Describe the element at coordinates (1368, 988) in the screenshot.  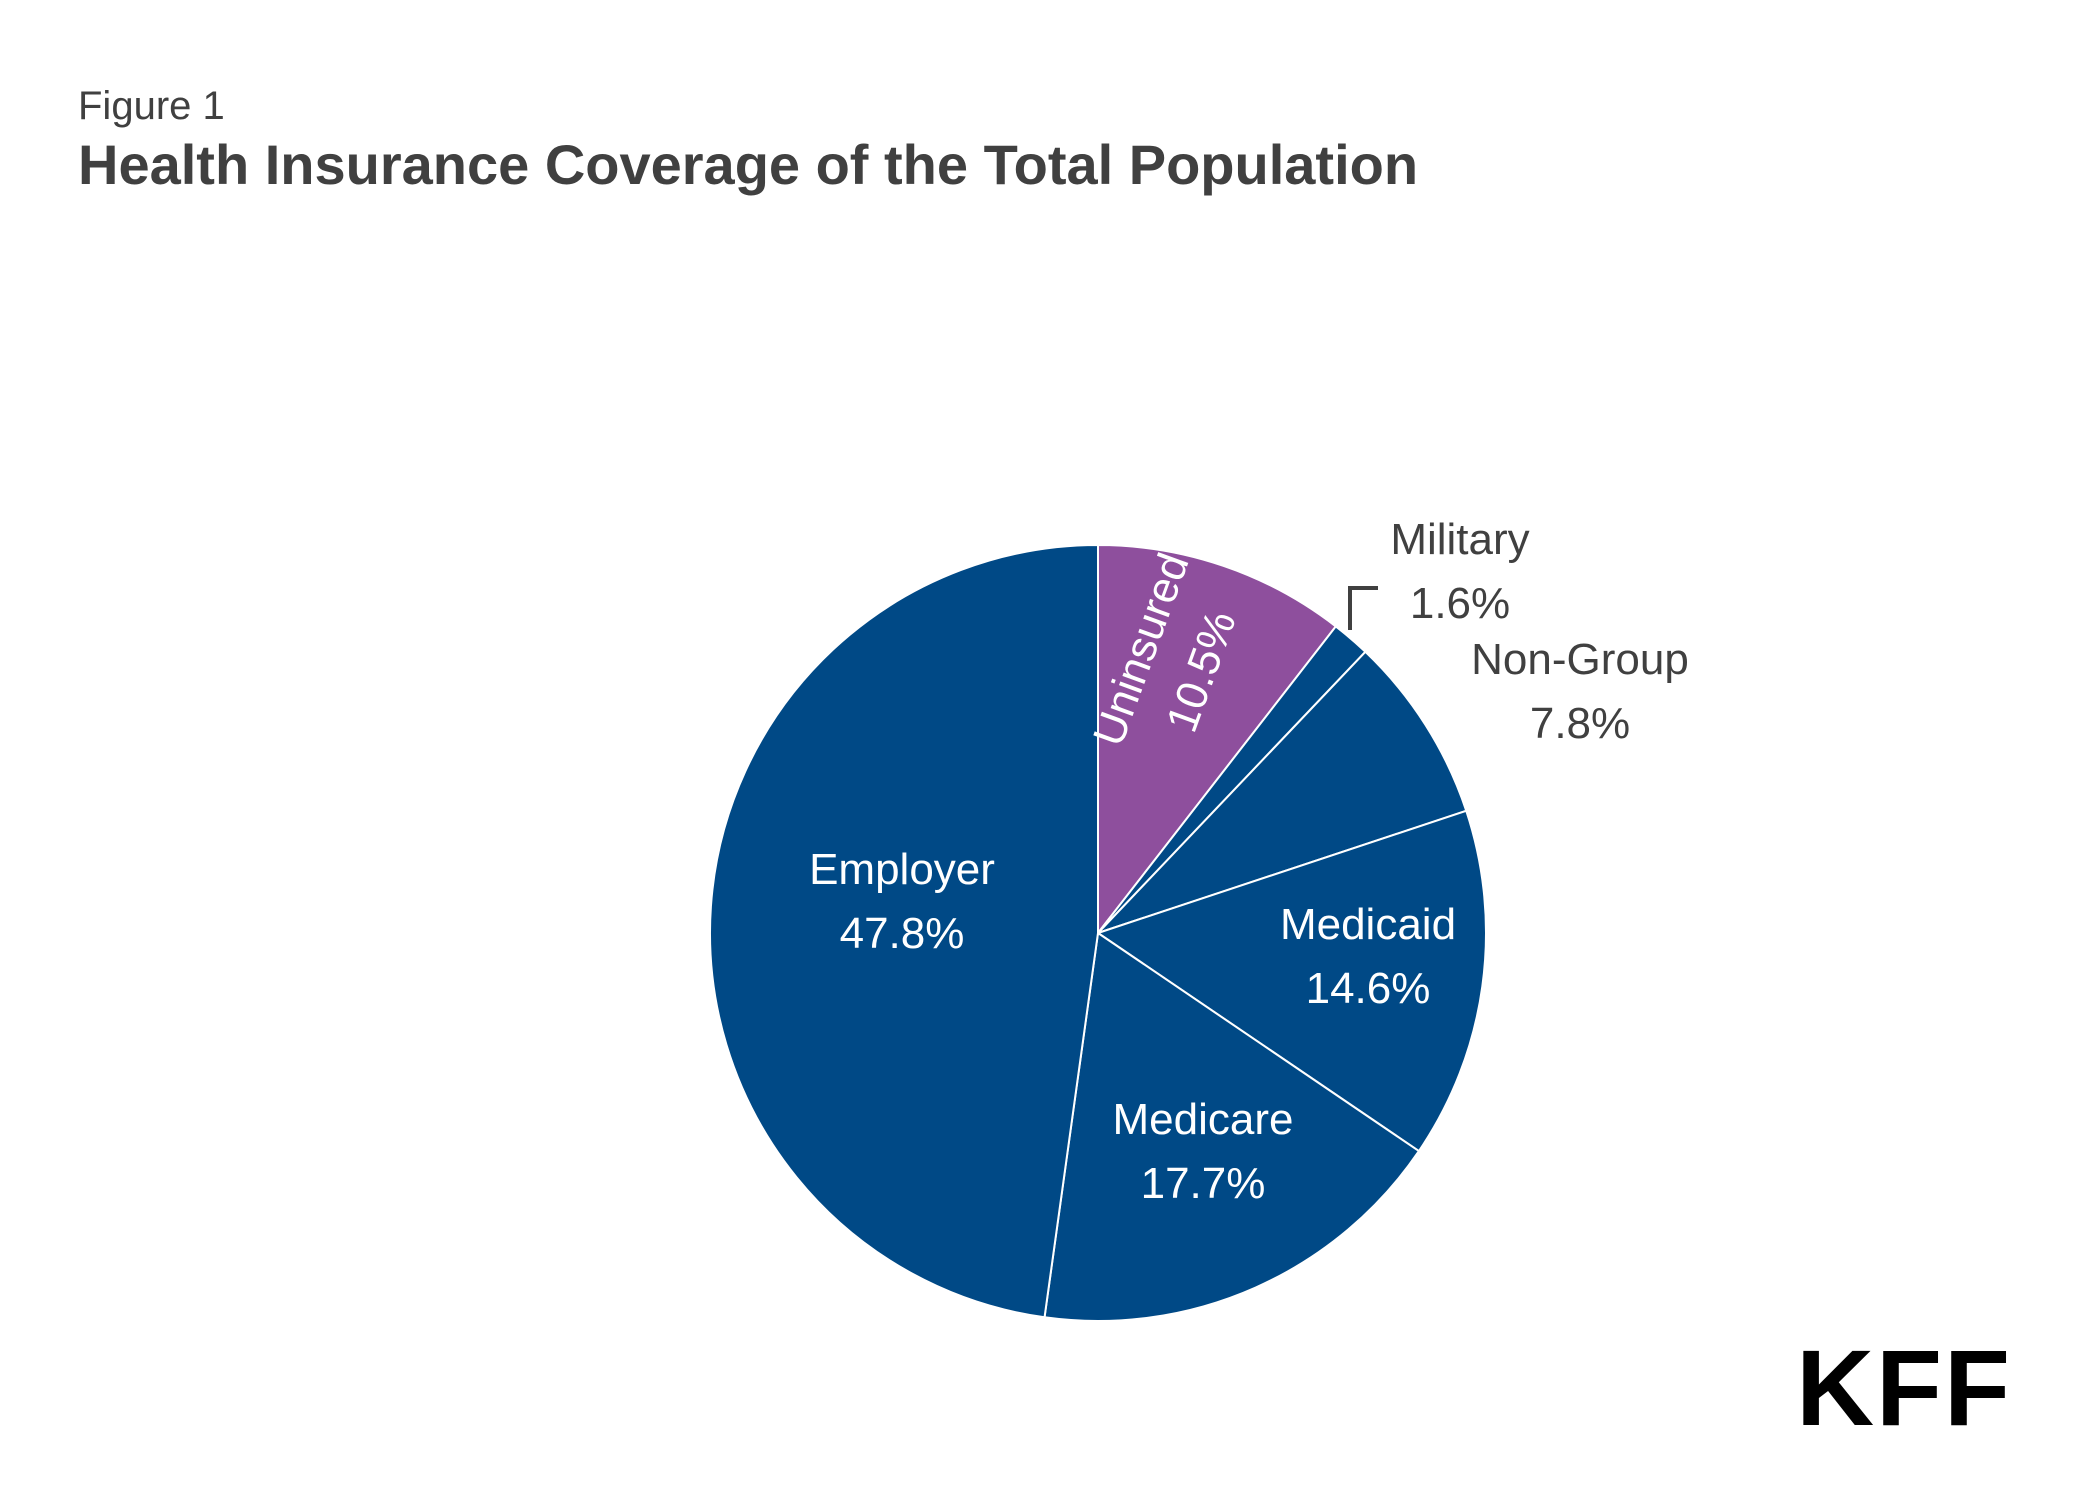
I see `slice-value-label: 14.6%` at that location.